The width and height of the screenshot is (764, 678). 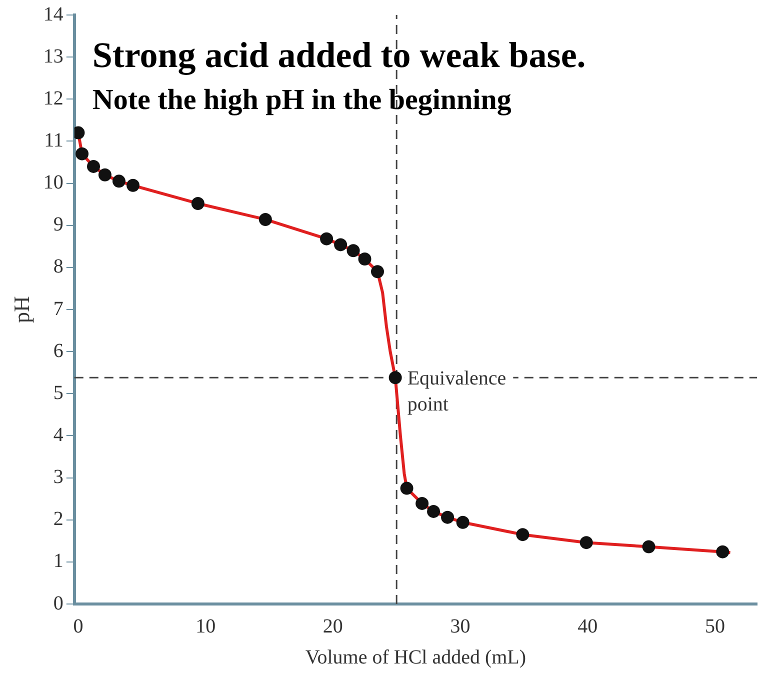 I want to click on y-tick-label: 1, so click(x=58, y=561).